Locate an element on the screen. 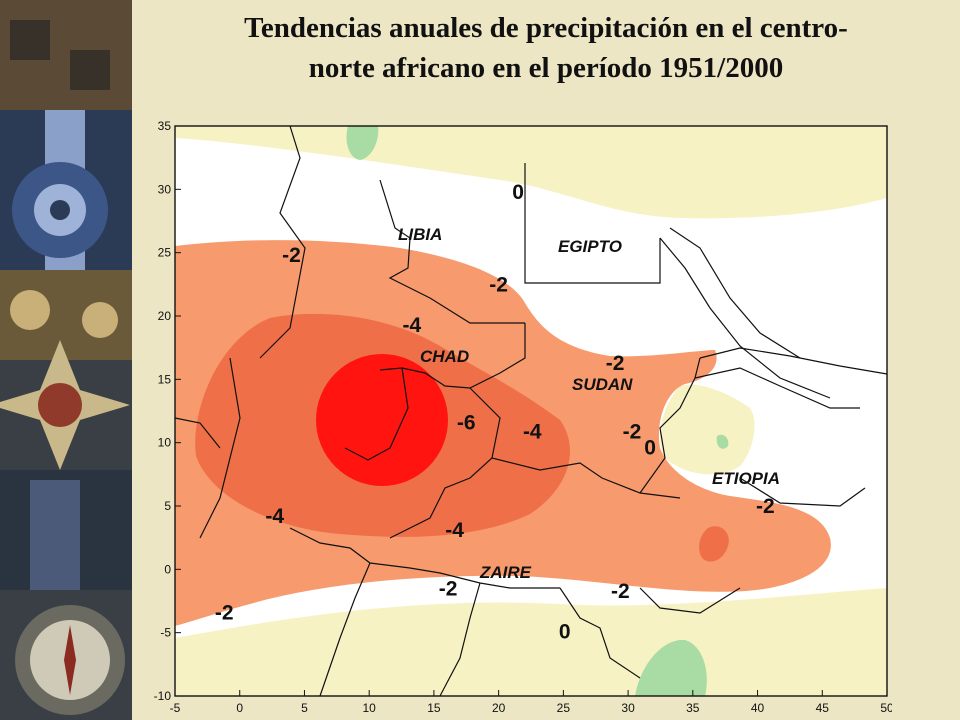  contour-label: -6 is located at coordinates (466, 422).